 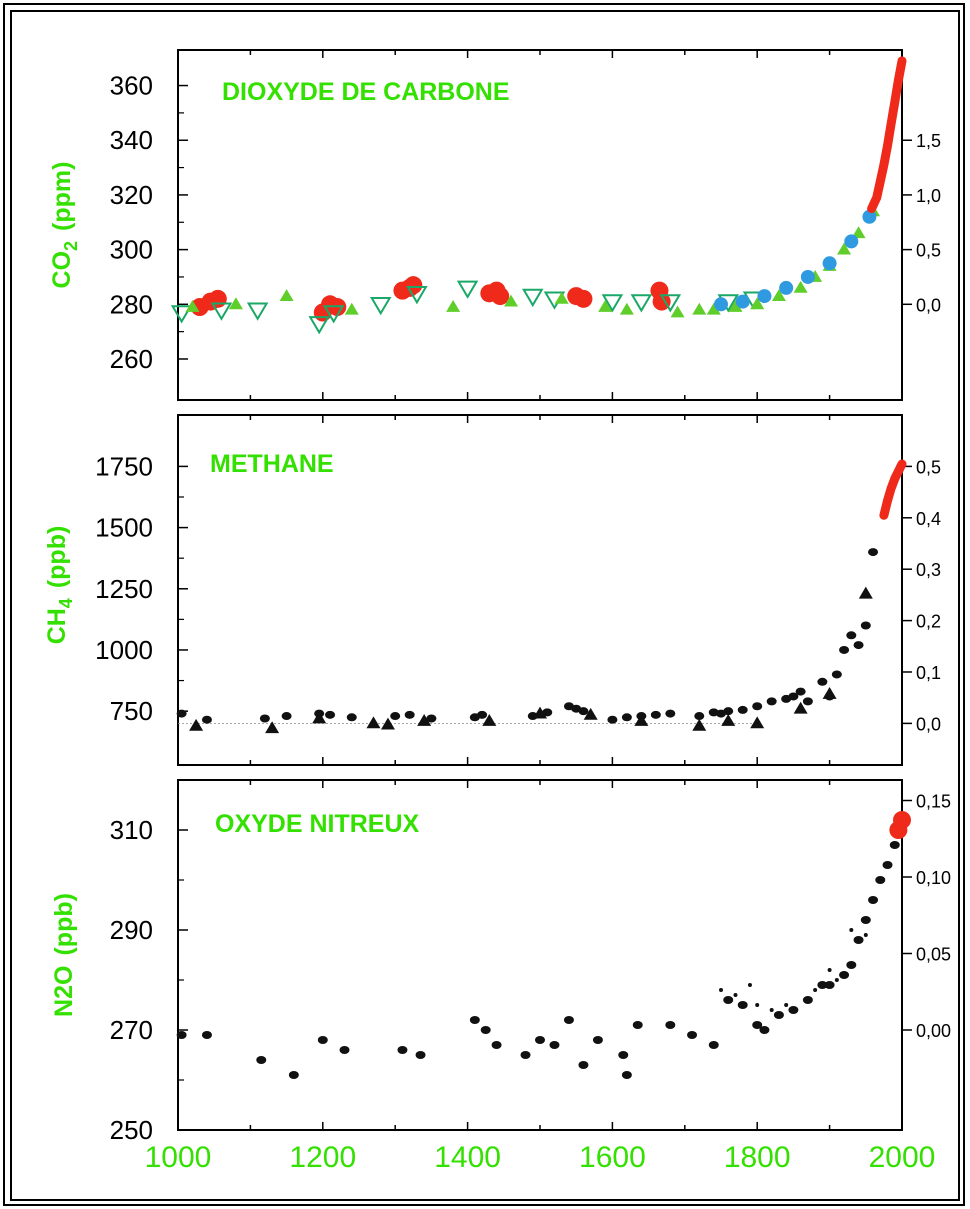 What do you see at coordinates (131, 140) in the screenshot?
I see `y-tick-label: 340` at bounding box center [131, 140].